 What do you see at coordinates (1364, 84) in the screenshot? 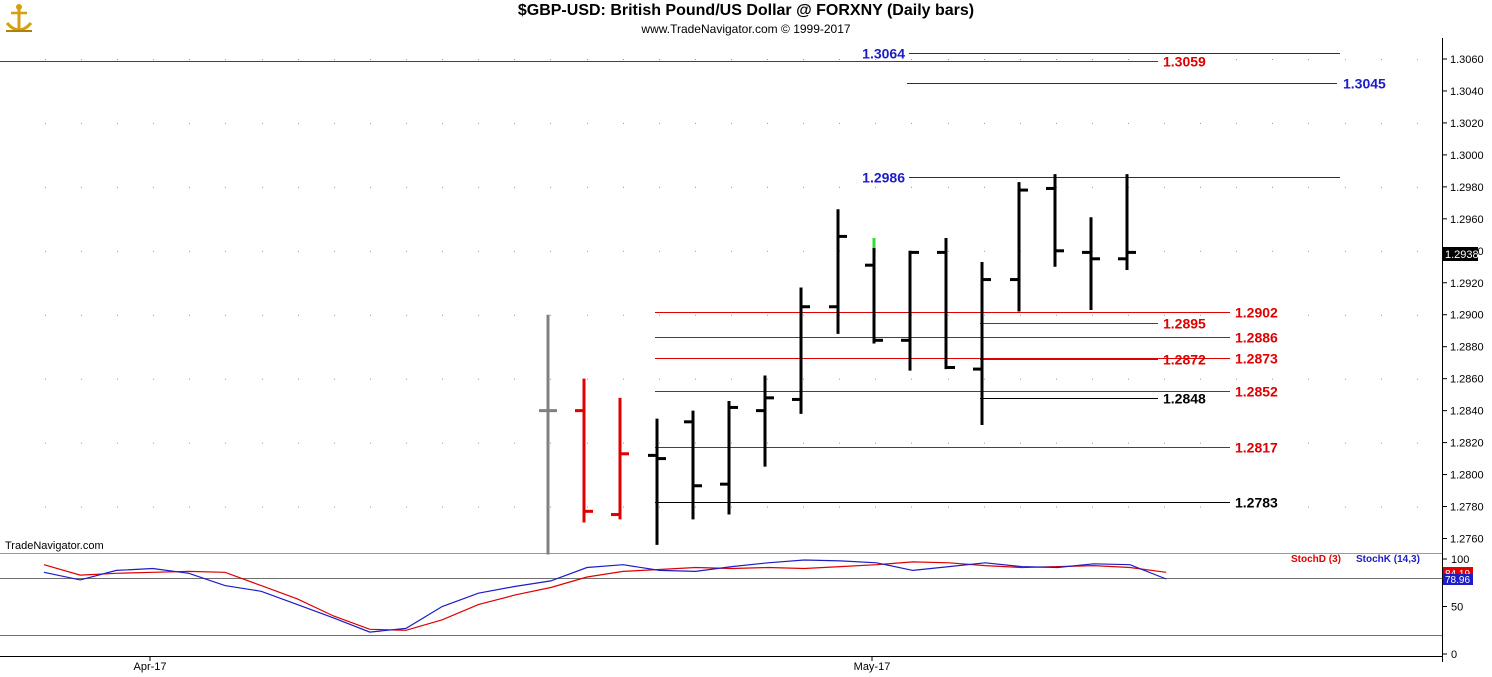
I see `level-label: 1.3045` at bounding box center [1364, 84].